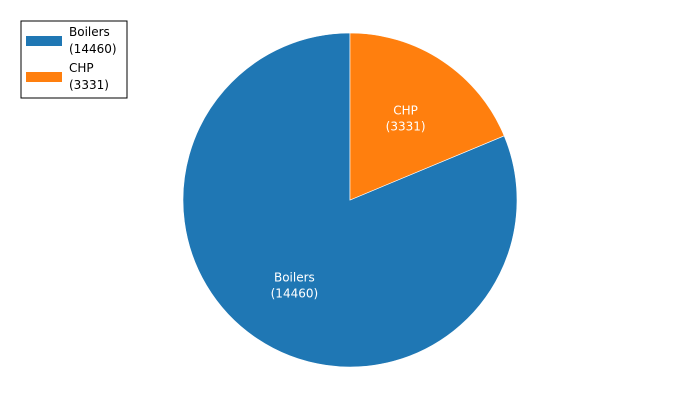 The height and width of the screenshot is (400, 700). I want to click on slice-label-name: CHP, so click(405, 111).